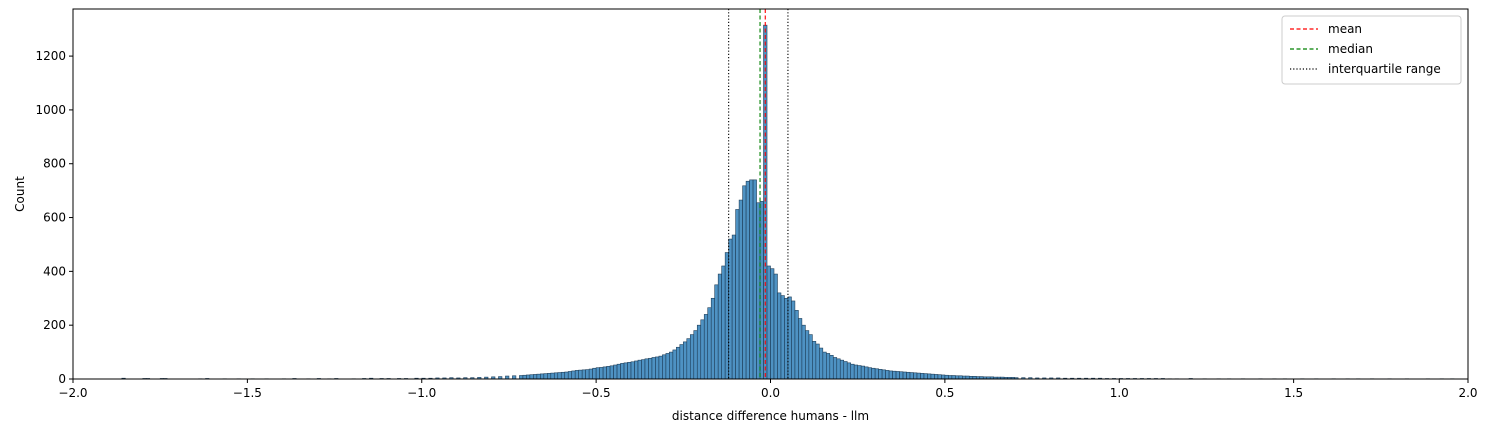  Describe the element at coordinates (50, 56) in the screenshot. I see `y-tick-label: 1200` at that location.